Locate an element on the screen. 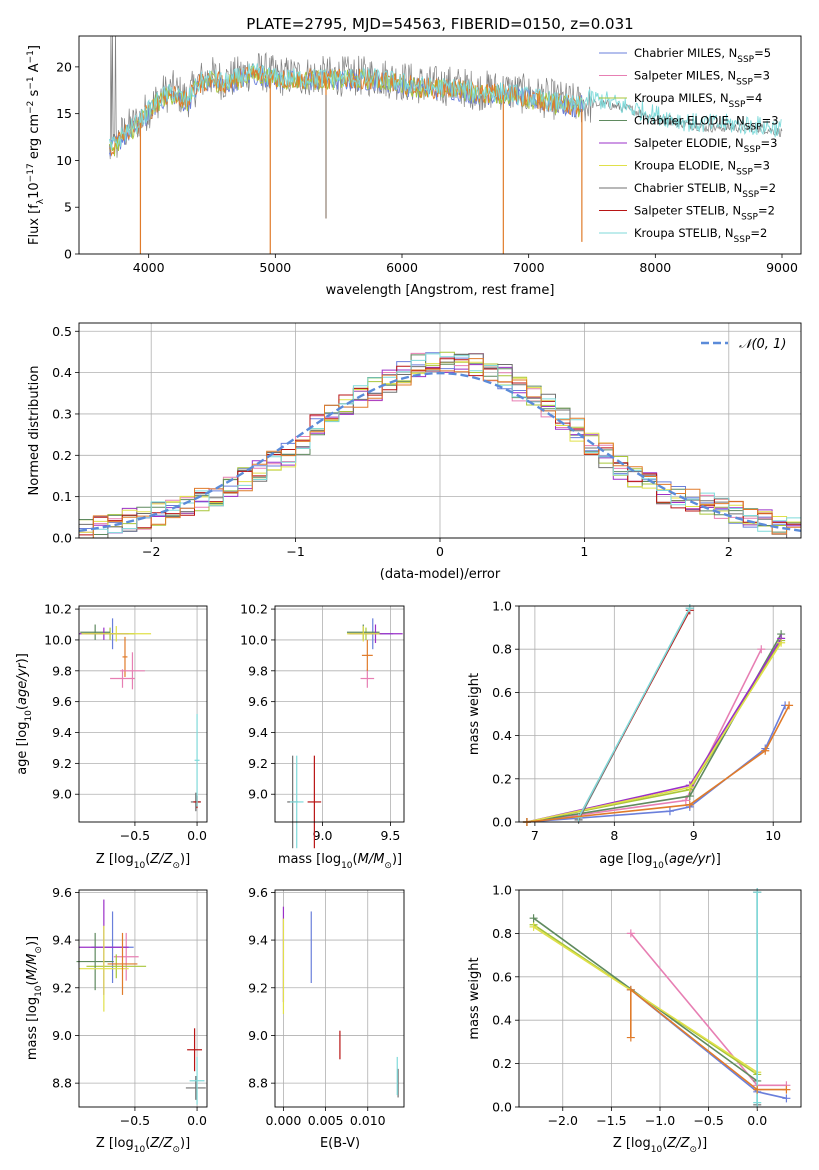 This screenshot has width=819, height=1170. mass_vs_ebv-ytick-label: 9.4 is located at coordinates (258, 940).